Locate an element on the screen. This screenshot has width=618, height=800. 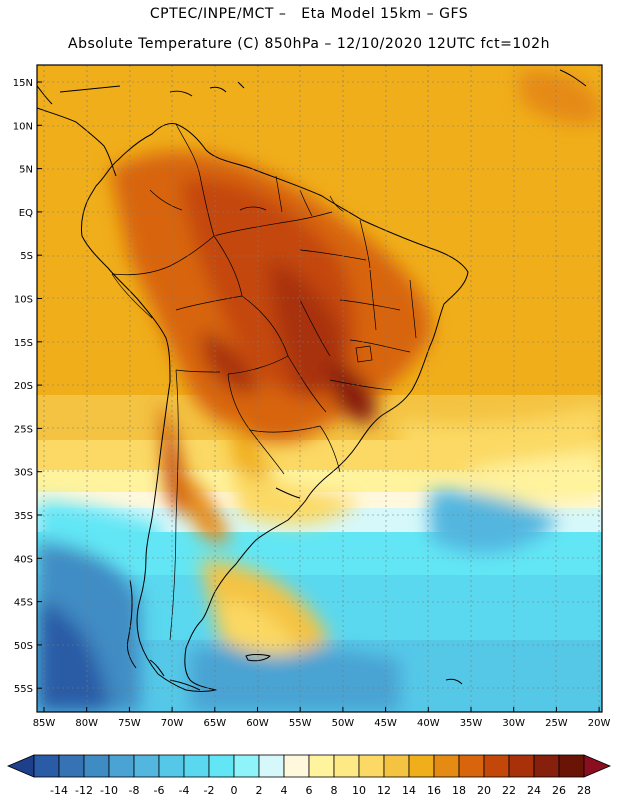
lon-label: 85W is located at coordinates (44, 723).